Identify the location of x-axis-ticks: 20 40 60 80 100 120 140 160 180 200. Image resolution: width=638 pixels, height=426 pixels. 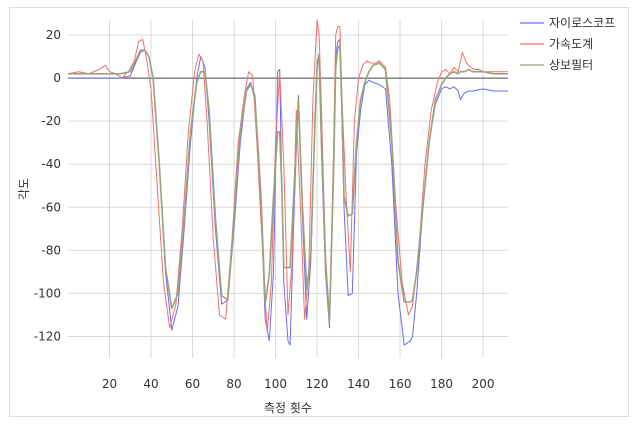
(298, 384).